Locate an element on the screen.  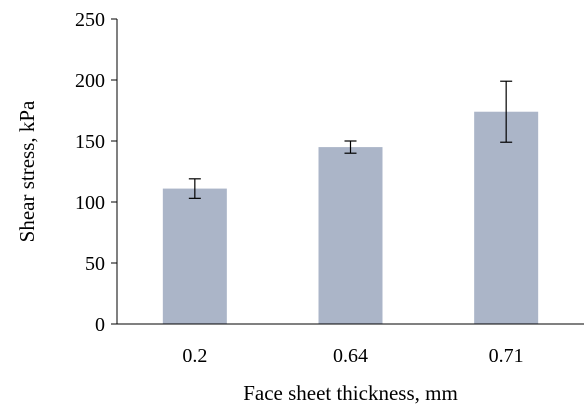
y-tick-label: 200 is located at coordinates (90, 81).